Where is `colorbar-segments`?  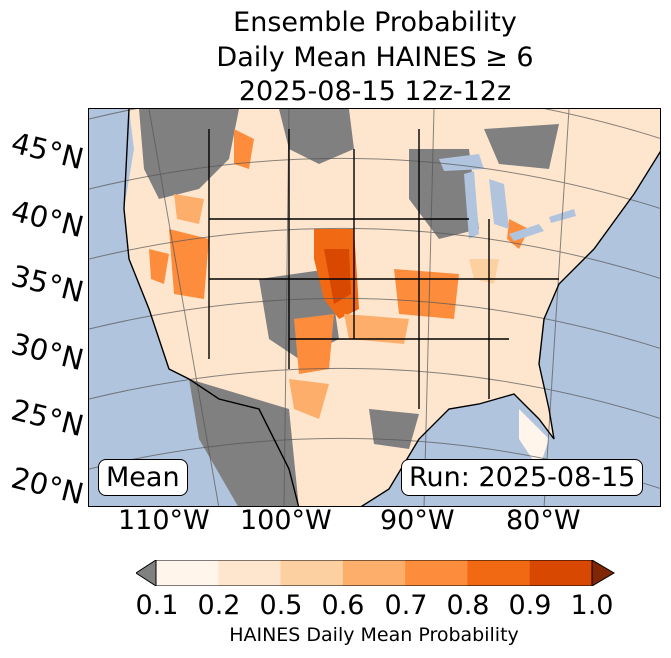 colorbar-segments is located at coordinates (374, 573).